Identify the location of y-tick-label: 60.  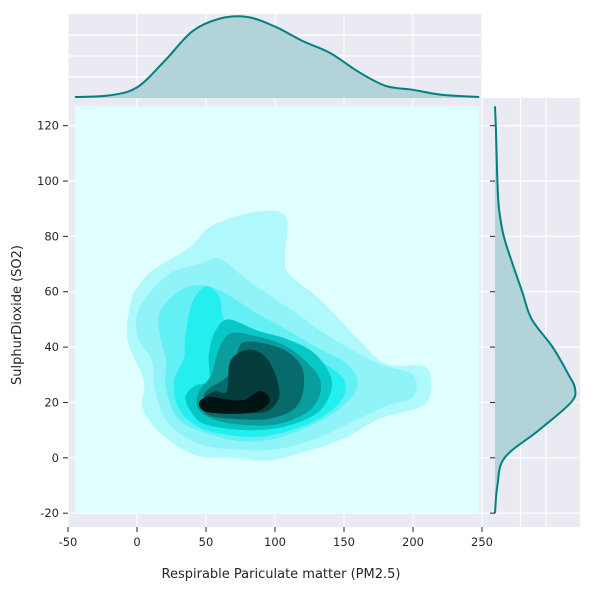
(51, 292).